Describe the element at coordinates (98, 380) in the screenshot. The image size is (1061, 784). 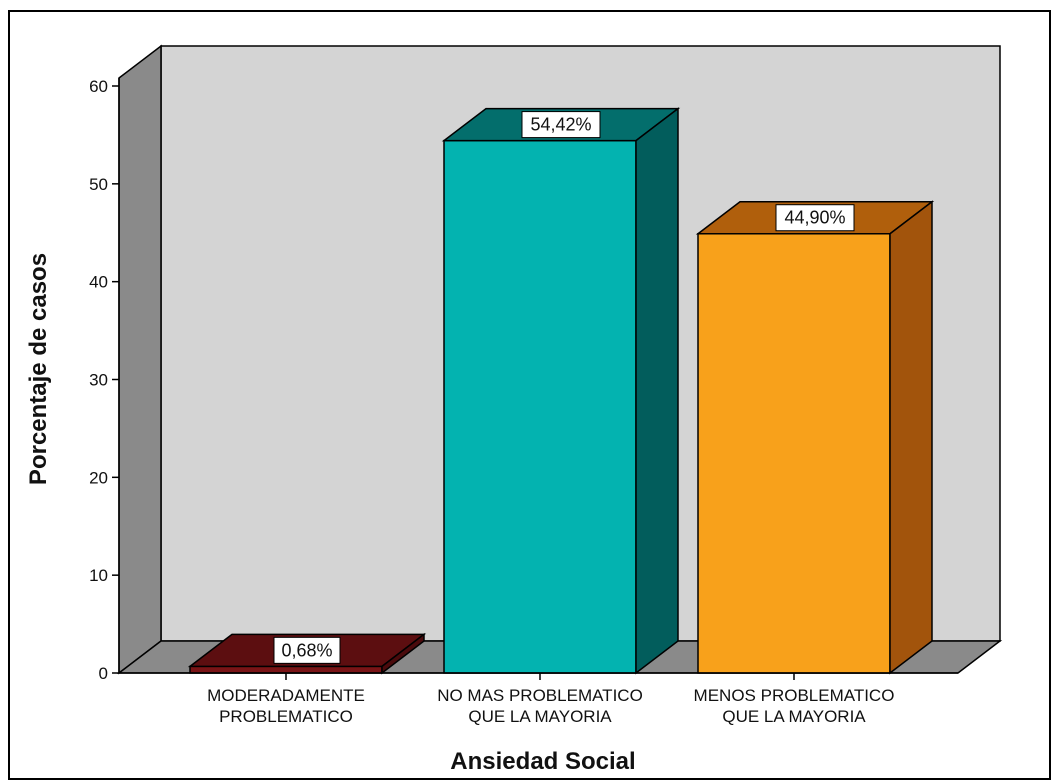
I see `y-tick-label: 30` at that location.